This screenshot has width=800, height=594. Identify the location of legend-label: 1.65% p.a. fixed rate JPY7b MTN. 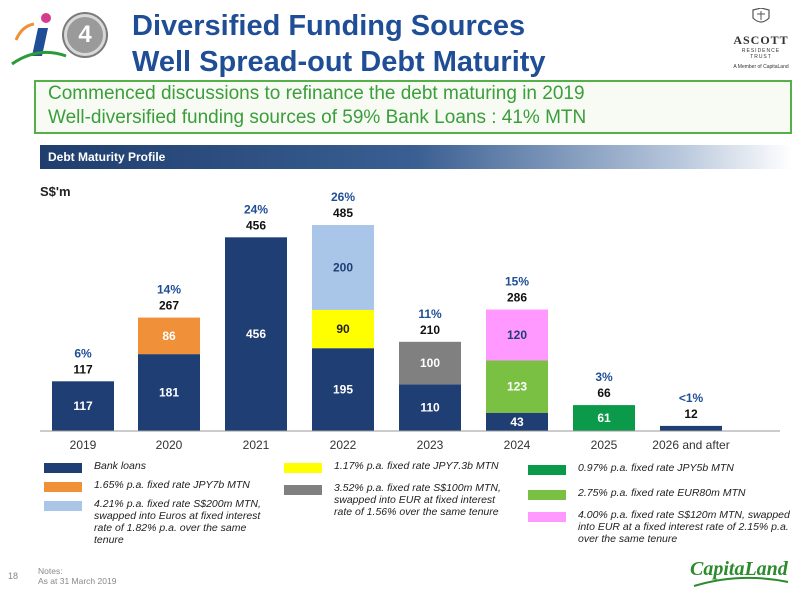
(172, 485).